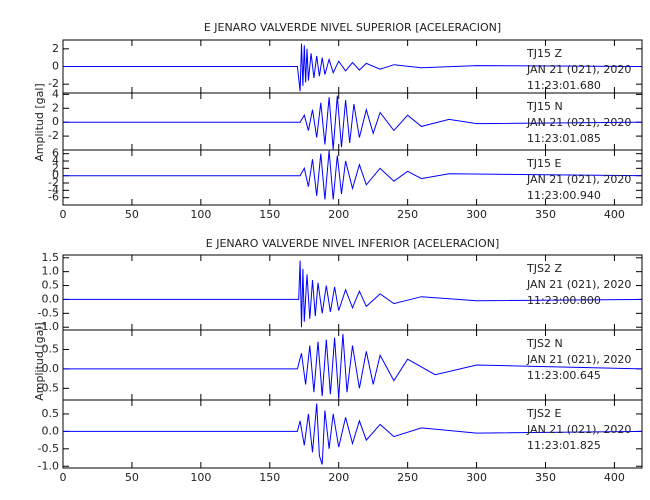 Image resolution: width=650 pixels, height=500 pixels. I want to click on station-label: TJS2 N, so click(544, 343).